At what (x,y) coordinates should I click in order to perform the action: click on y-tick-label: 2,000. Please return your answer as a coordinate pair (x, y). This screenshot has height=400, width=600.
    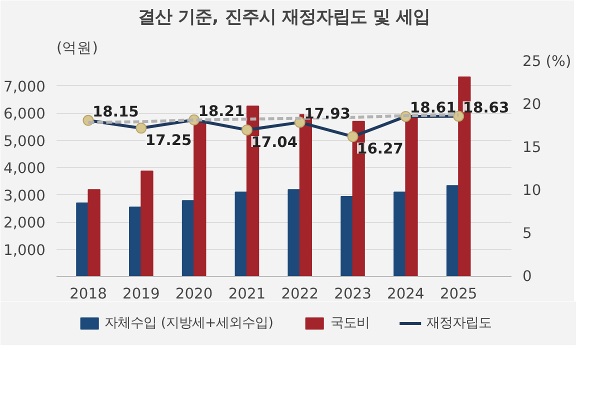
    Looking at the image, I should click on (25, 223).